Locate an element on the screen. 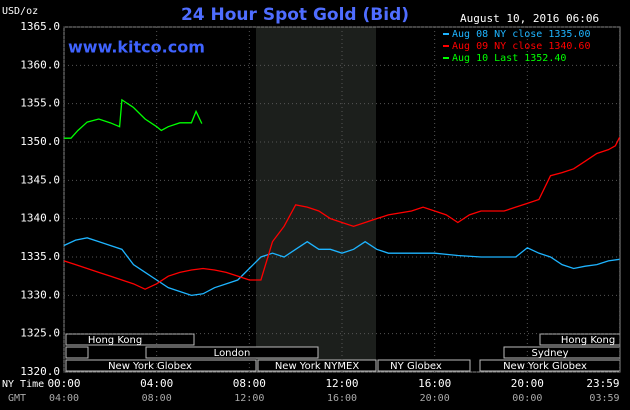 The width and height of the screenshot is (630, 410). x-tick-label: 16:00 is located at coordinates (434, 383).